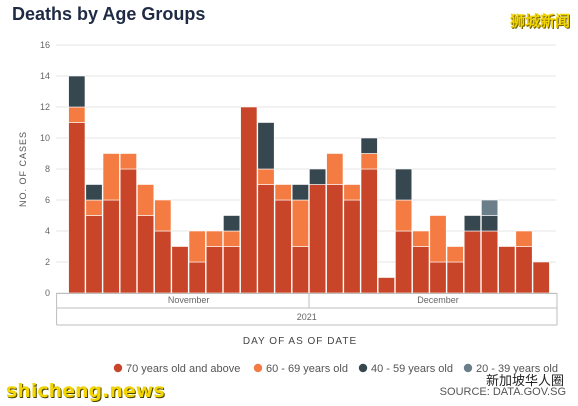  What do you see at coordinates (524, 381) in the screenshot?
I see `watermark-bottom-right: 新加坡华人圈` at bounding box center [524, 381].